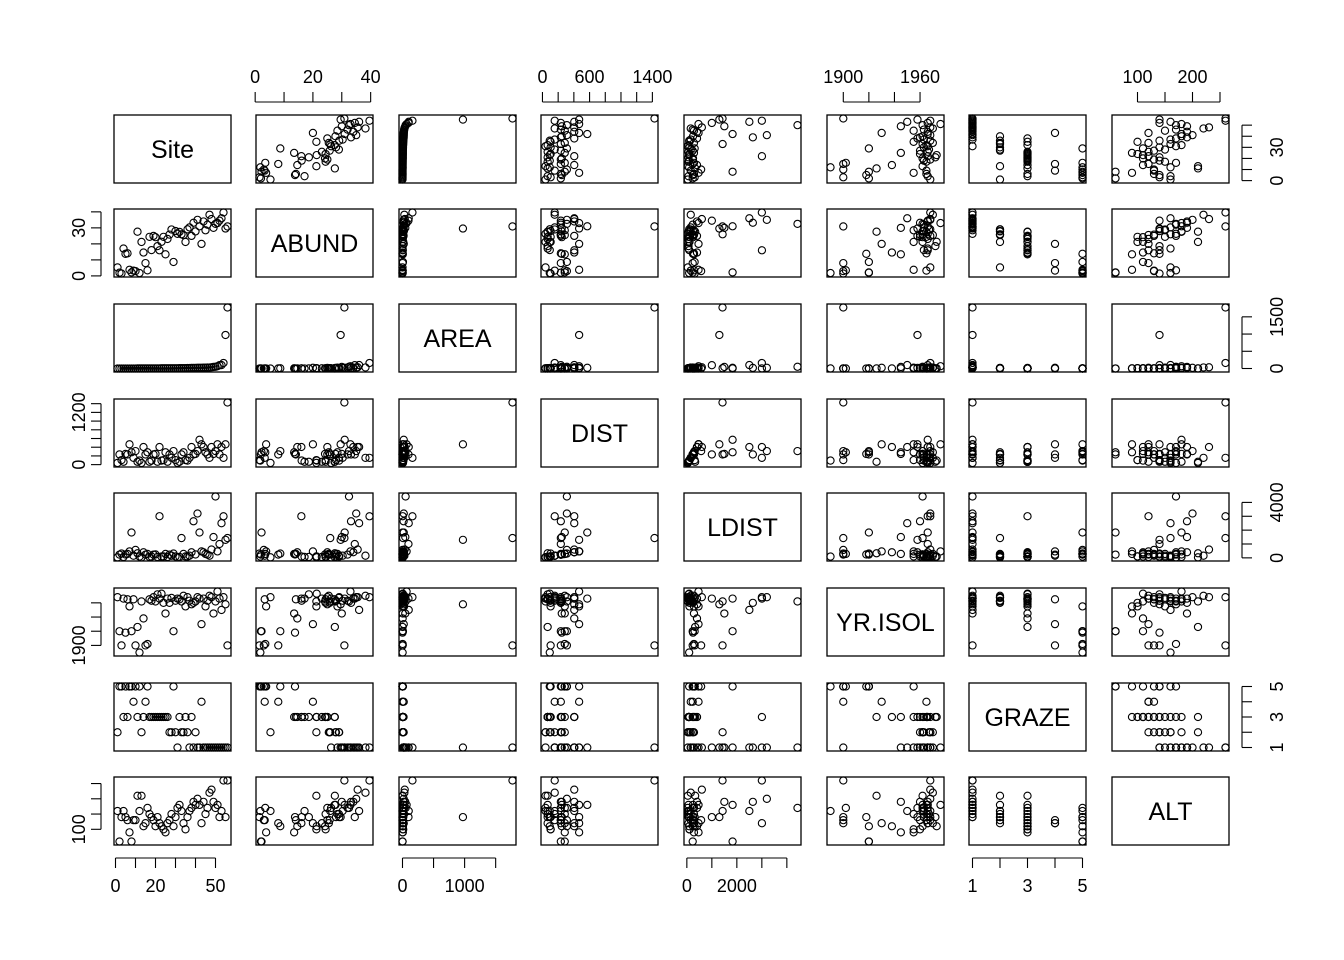 This screenshot has height=960, width=1344. What do you see at coordinates (85, 246) in the screenshot?
I see `axis-left-abund: 0 30` at bounding box center [85, 246].